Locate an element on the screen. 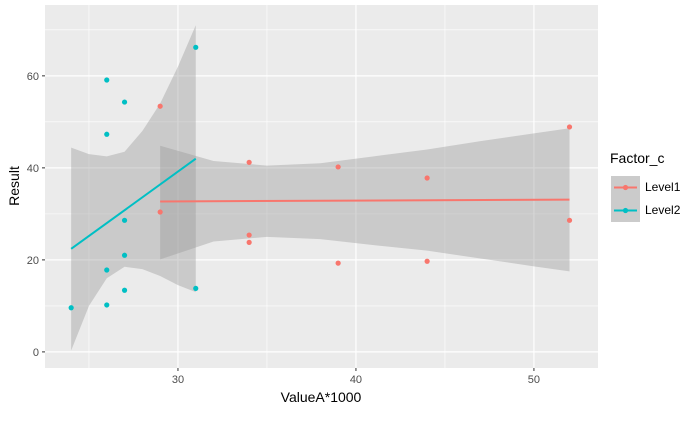  legend: Factor_c Level1 Level2 is located at coordinates (645, 186).